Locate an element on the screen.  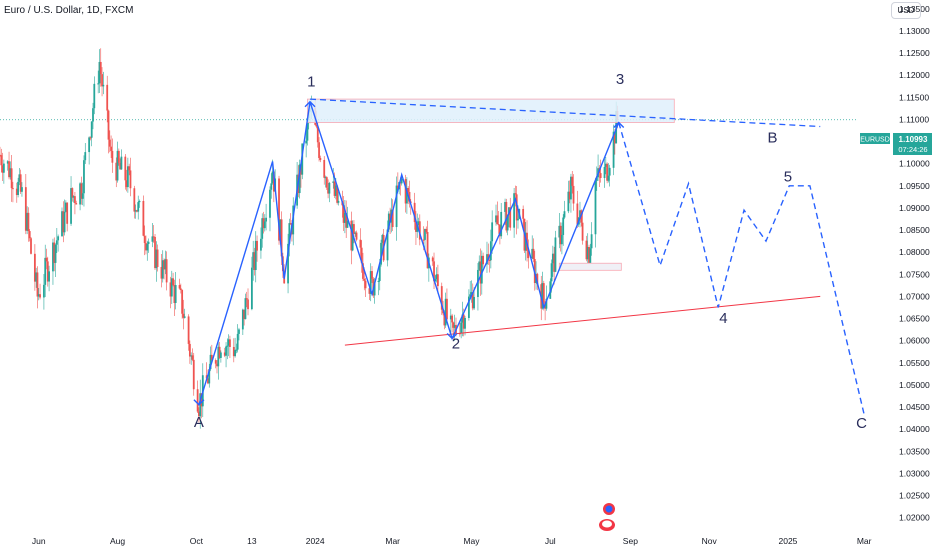
y-tick-label: 1.12500 is located at coordinates (914, 53).